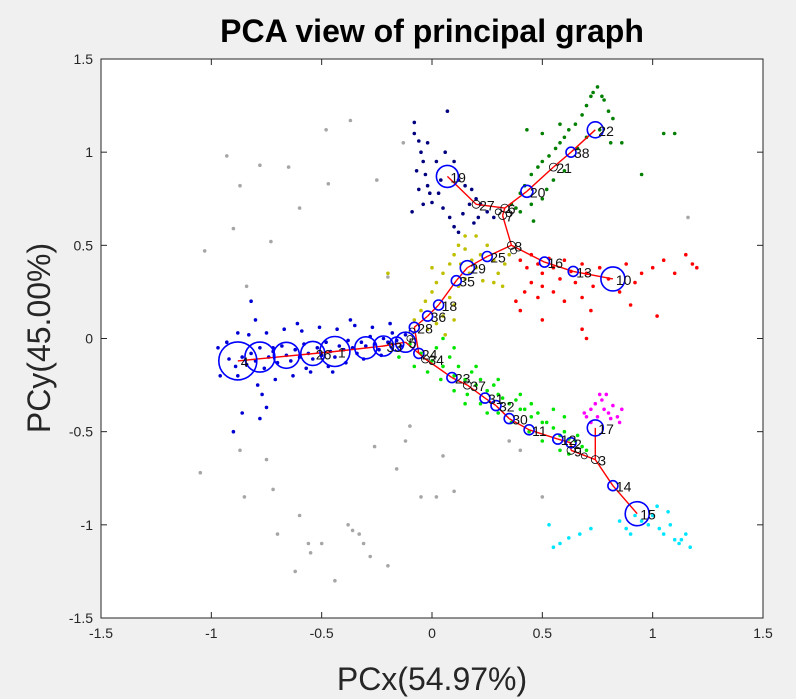 The height and width of the screenshot is (699, 796). What do you see at coordinates (556, 263) in the screenshot?
I see `node-label-16: 16` at bounding box center [556, 263].